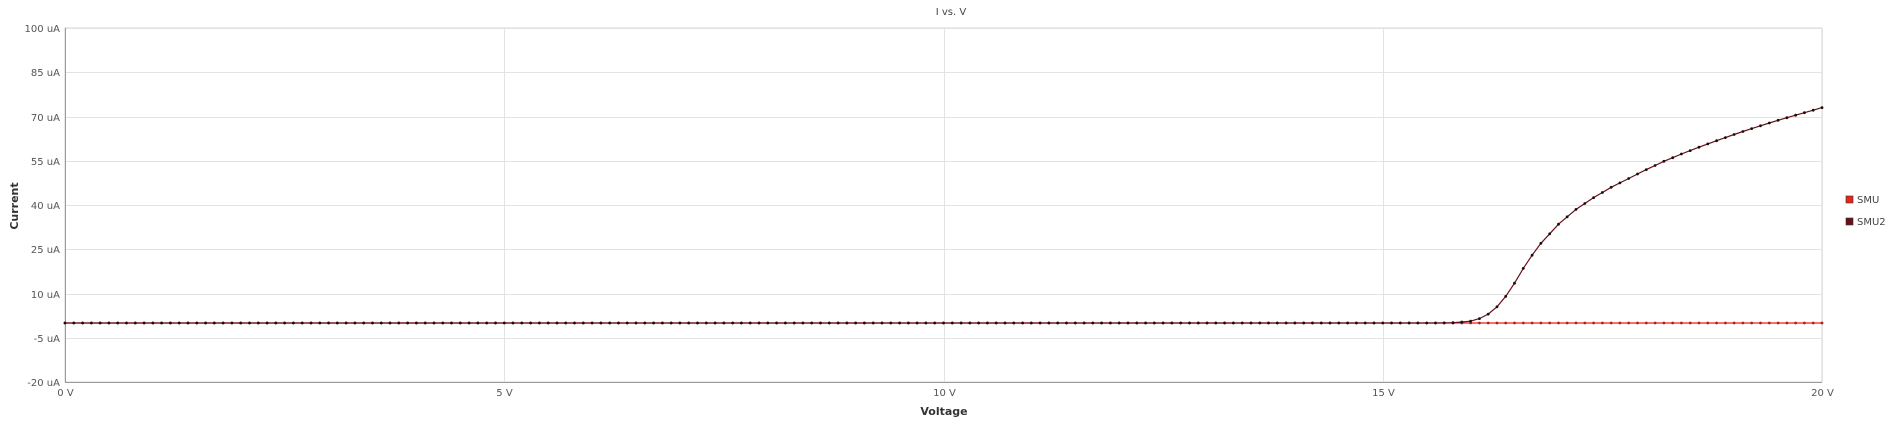 Image resolution: width=1902 pixels, height=424 pixels. Describe the element at coordinates (1822, 393) in the screenshot. I see `x-tick-label: 20 V` at that location.